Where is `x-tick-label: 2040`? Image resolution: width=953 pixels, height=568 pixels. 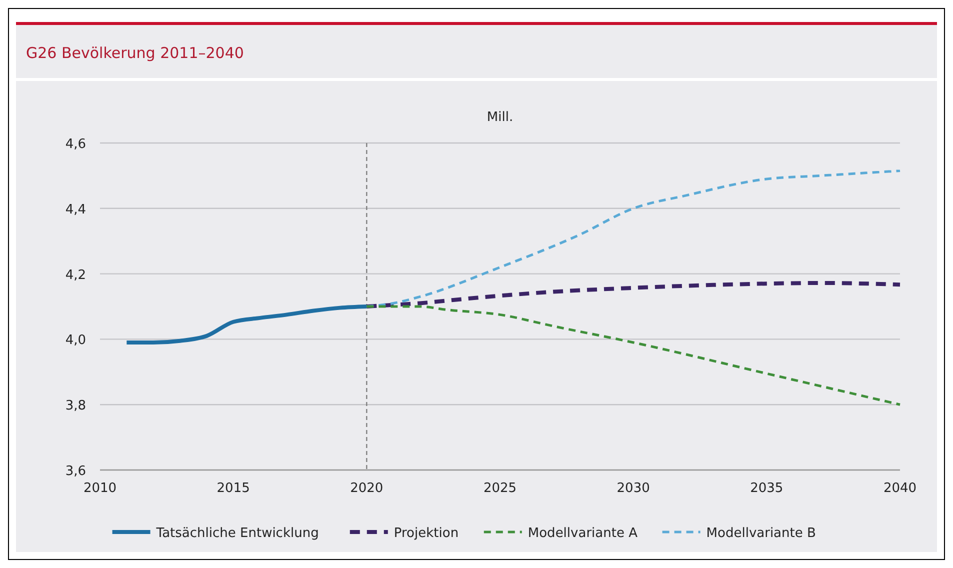
x-tick-label: 2040 is located at coordinates (900, 488).